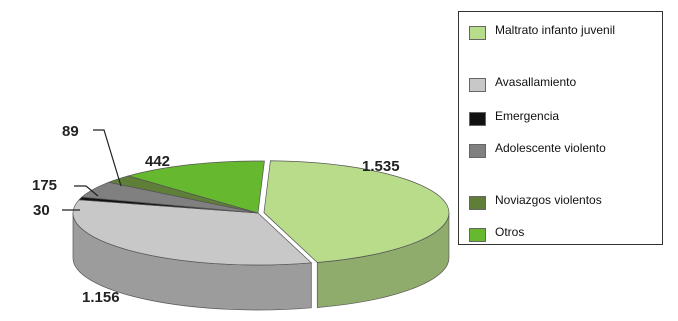 This screenshot has width=678, height=321. I want to click on legend-item-noviazgos: Noviazgos violentos, so click(564, 201).